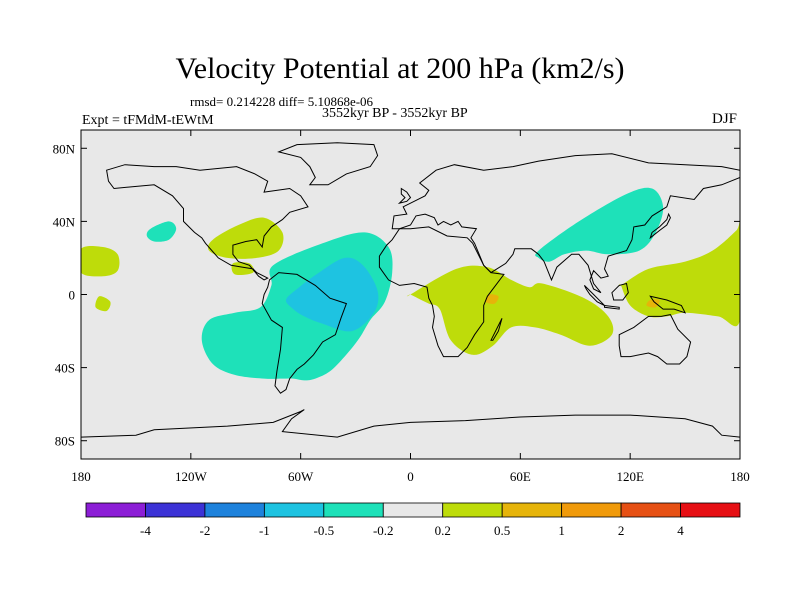 The height and width of the screenshot is (600, 800). Describe the element at coordinates (395, 113) in the screenshot. I see `chart-subtitle: 3552kyr BP - 3552kyr BP` at that location.